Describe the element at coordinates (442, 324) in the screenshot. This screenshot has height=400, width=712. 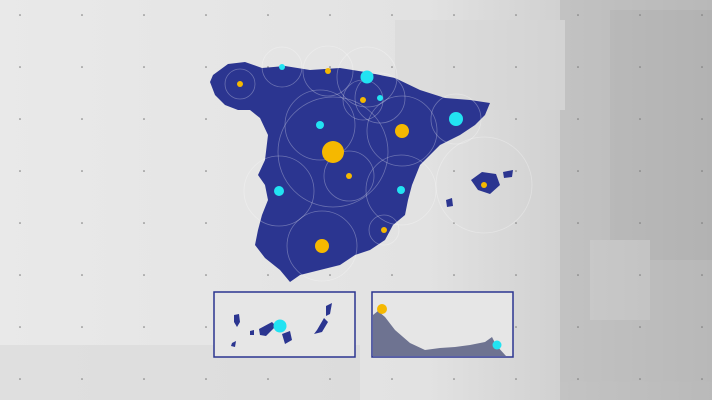
I see `inset-coast` at that location.